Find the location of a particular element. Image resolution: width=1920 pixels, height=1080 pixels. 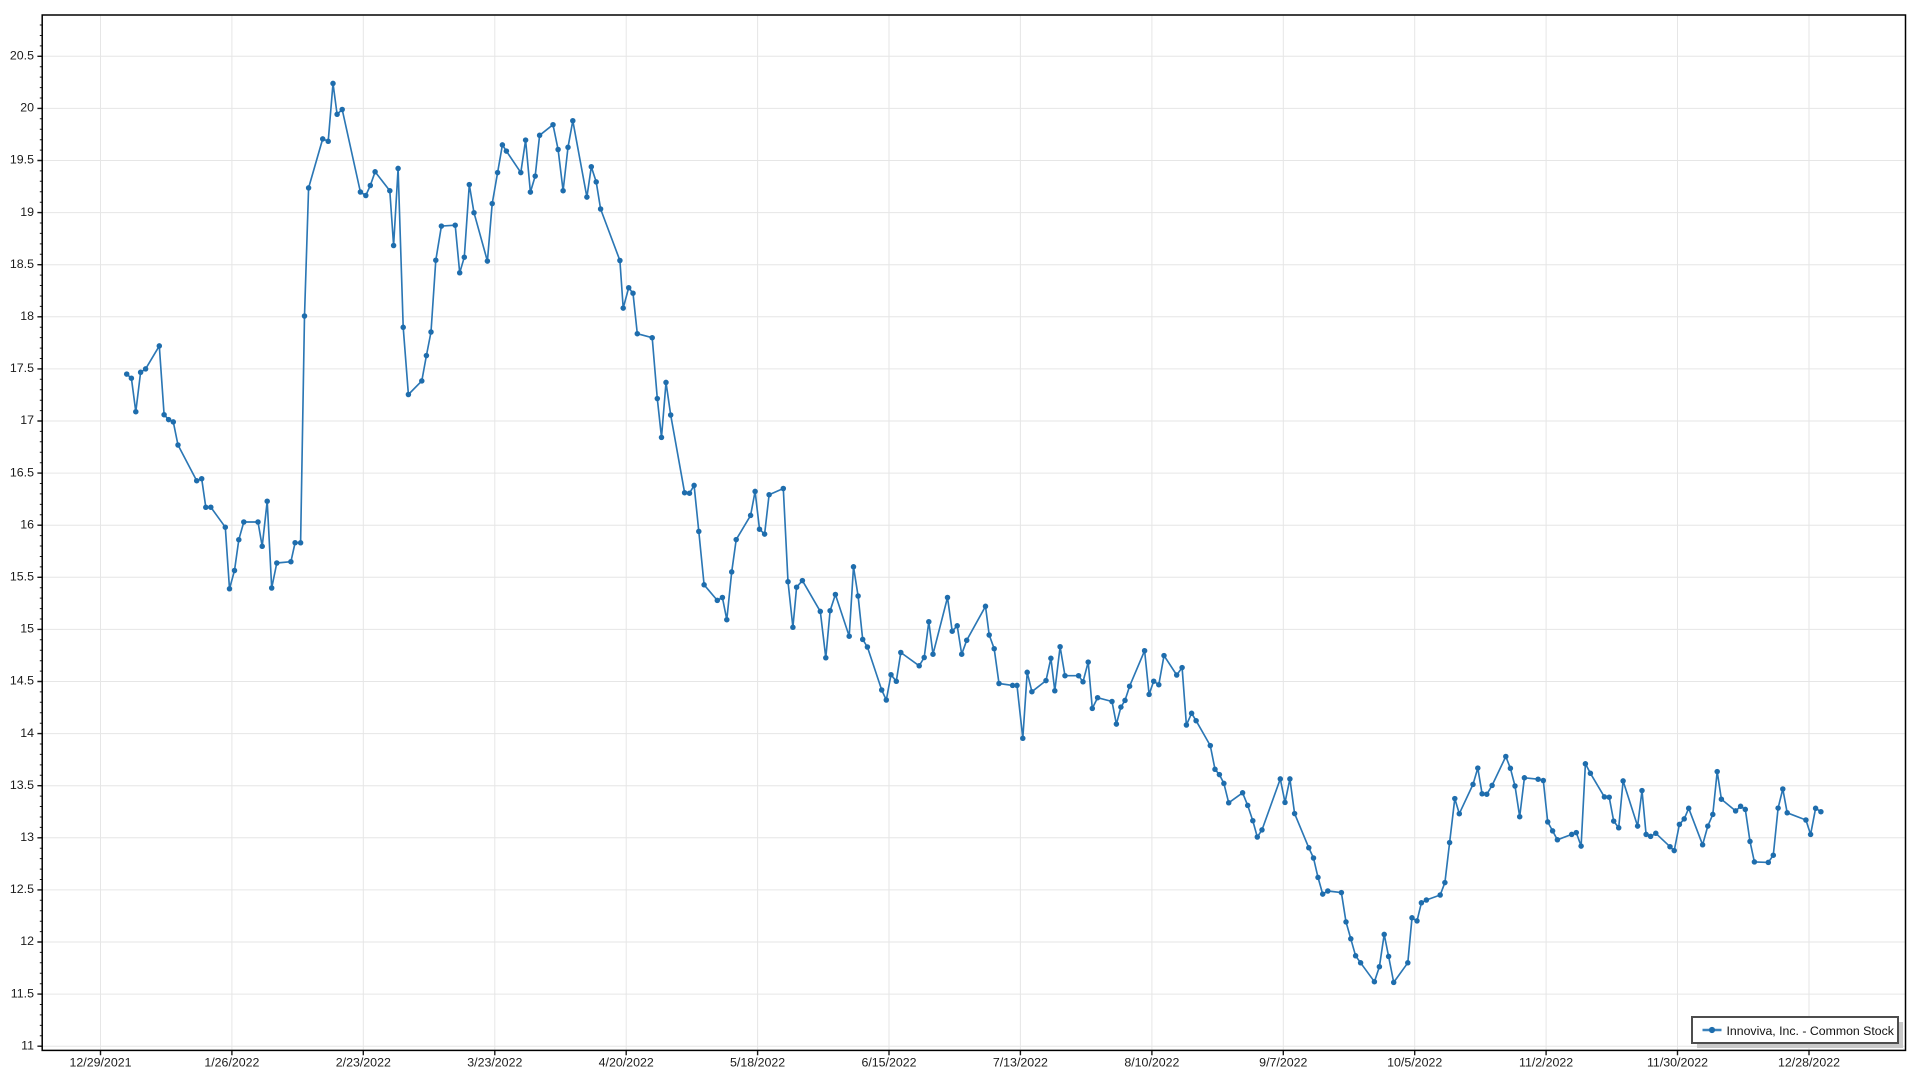

svg-text: 11/2/2022 is located at coordinates (1546, 1063).